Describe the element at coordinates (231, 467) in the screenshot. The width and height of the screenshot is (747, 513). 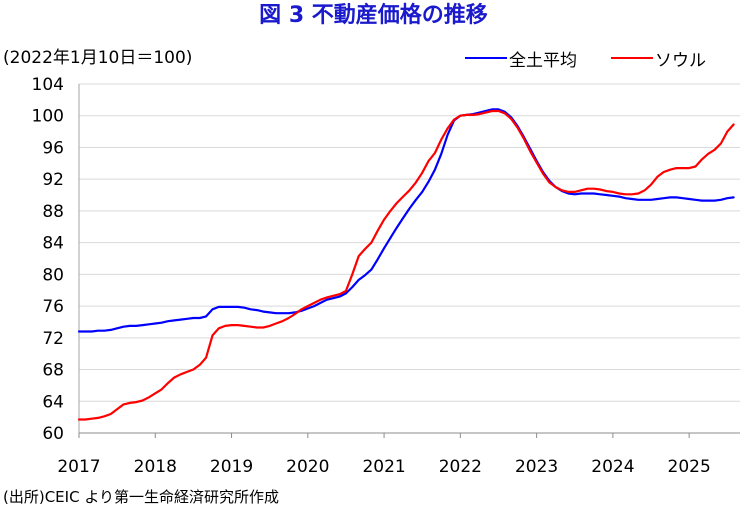
I see `x-tick-label: 2019` at that location.